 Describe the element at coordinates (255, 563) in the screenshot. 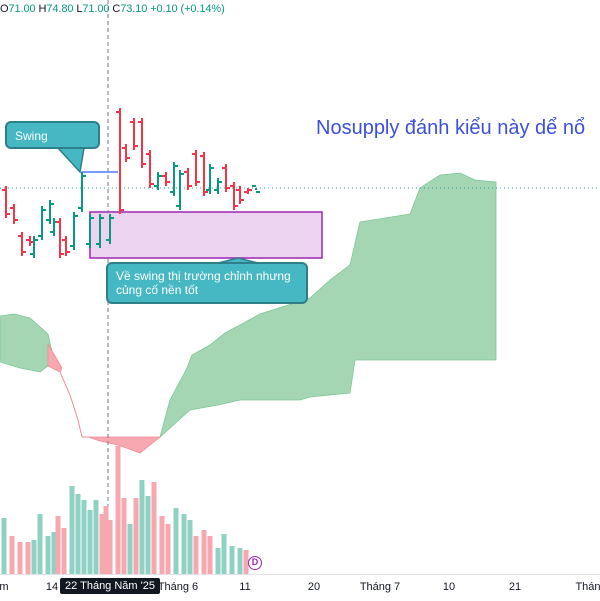

I see `dividend-badge: D` at that location.